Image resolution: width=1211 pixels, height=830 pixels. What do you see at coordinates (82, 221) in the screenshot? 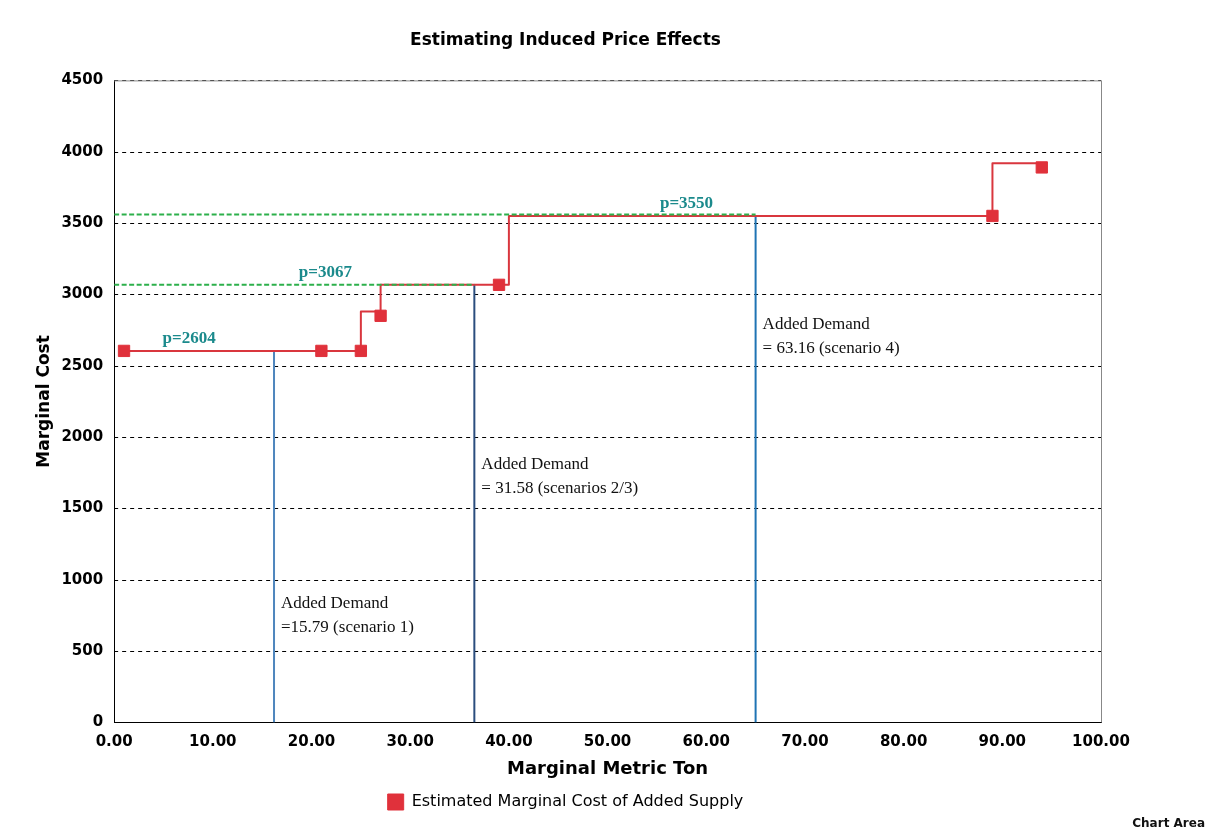
I see `y-tick-label: 3500` at bounding box center [82, 221].